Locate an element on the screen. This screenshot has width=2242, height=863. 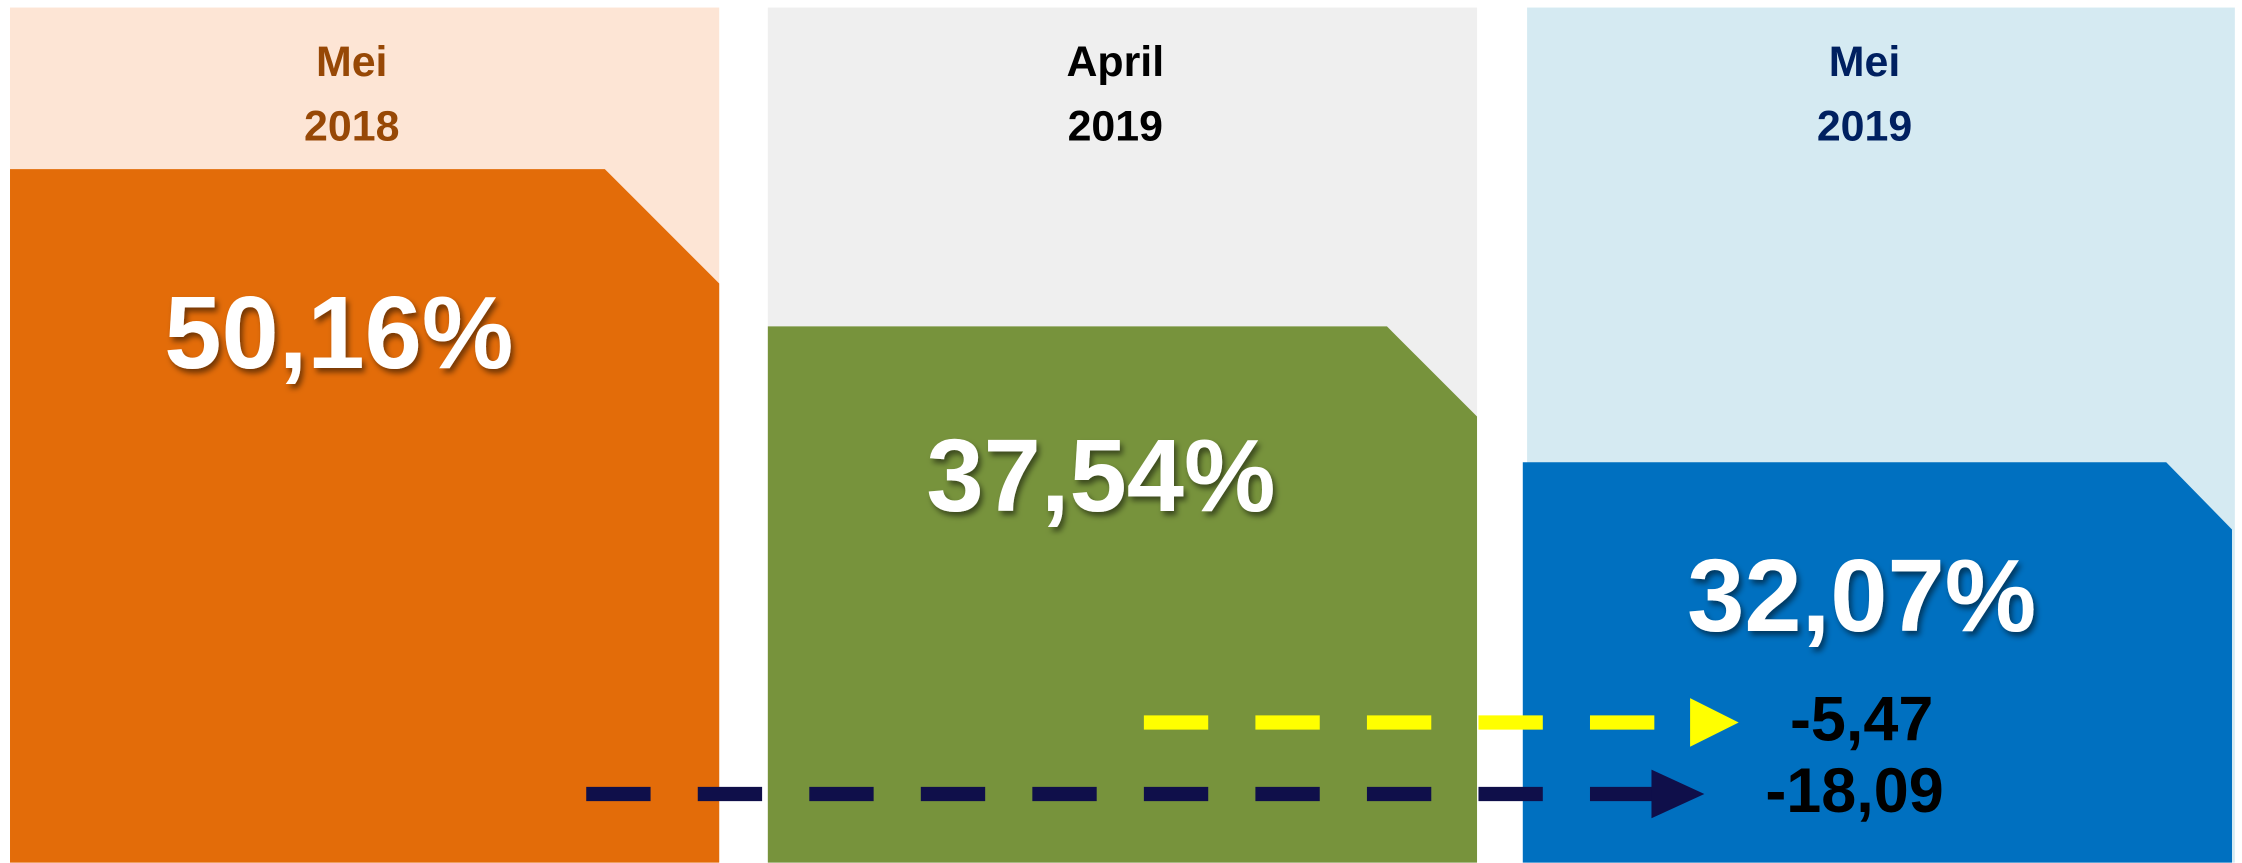
panel-block is located at coordinates (1877, 662).